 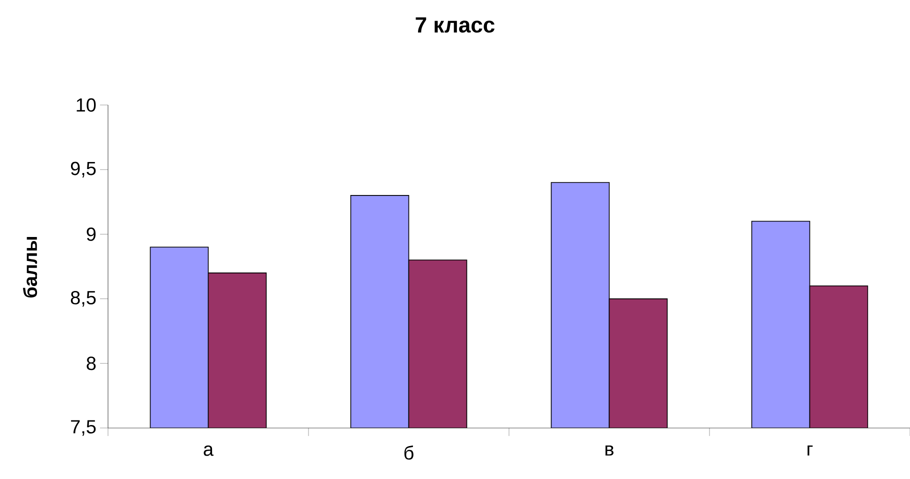 What do you see at coordinates (209, 451) in the screenshot?
I see `x-tick-label: а` at bounding box center [209, 451].